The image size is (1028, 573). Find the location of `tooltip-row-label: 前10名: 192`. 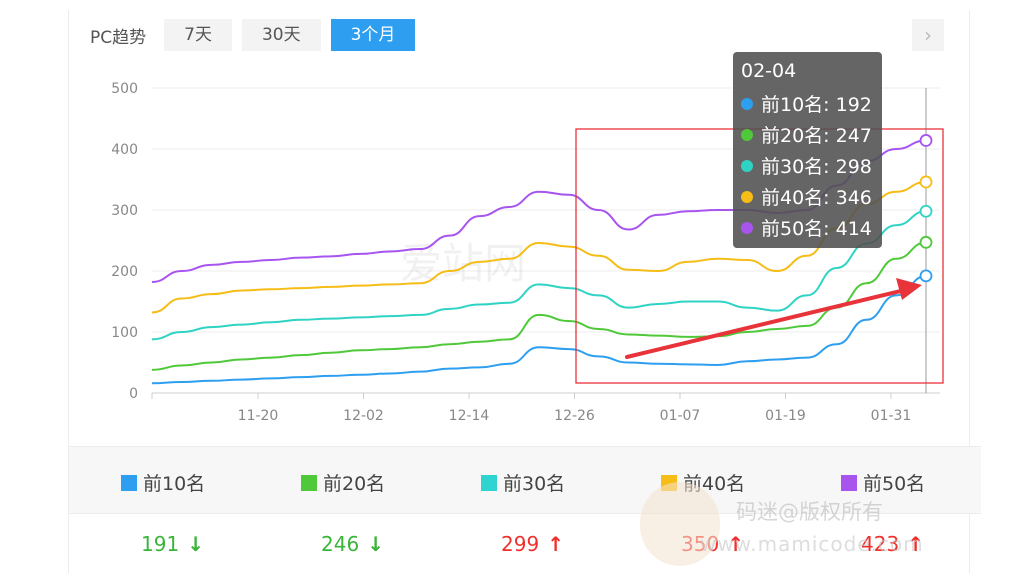

tooltip-row-label: 前10名: 192 is located at coordinates (816, 105).